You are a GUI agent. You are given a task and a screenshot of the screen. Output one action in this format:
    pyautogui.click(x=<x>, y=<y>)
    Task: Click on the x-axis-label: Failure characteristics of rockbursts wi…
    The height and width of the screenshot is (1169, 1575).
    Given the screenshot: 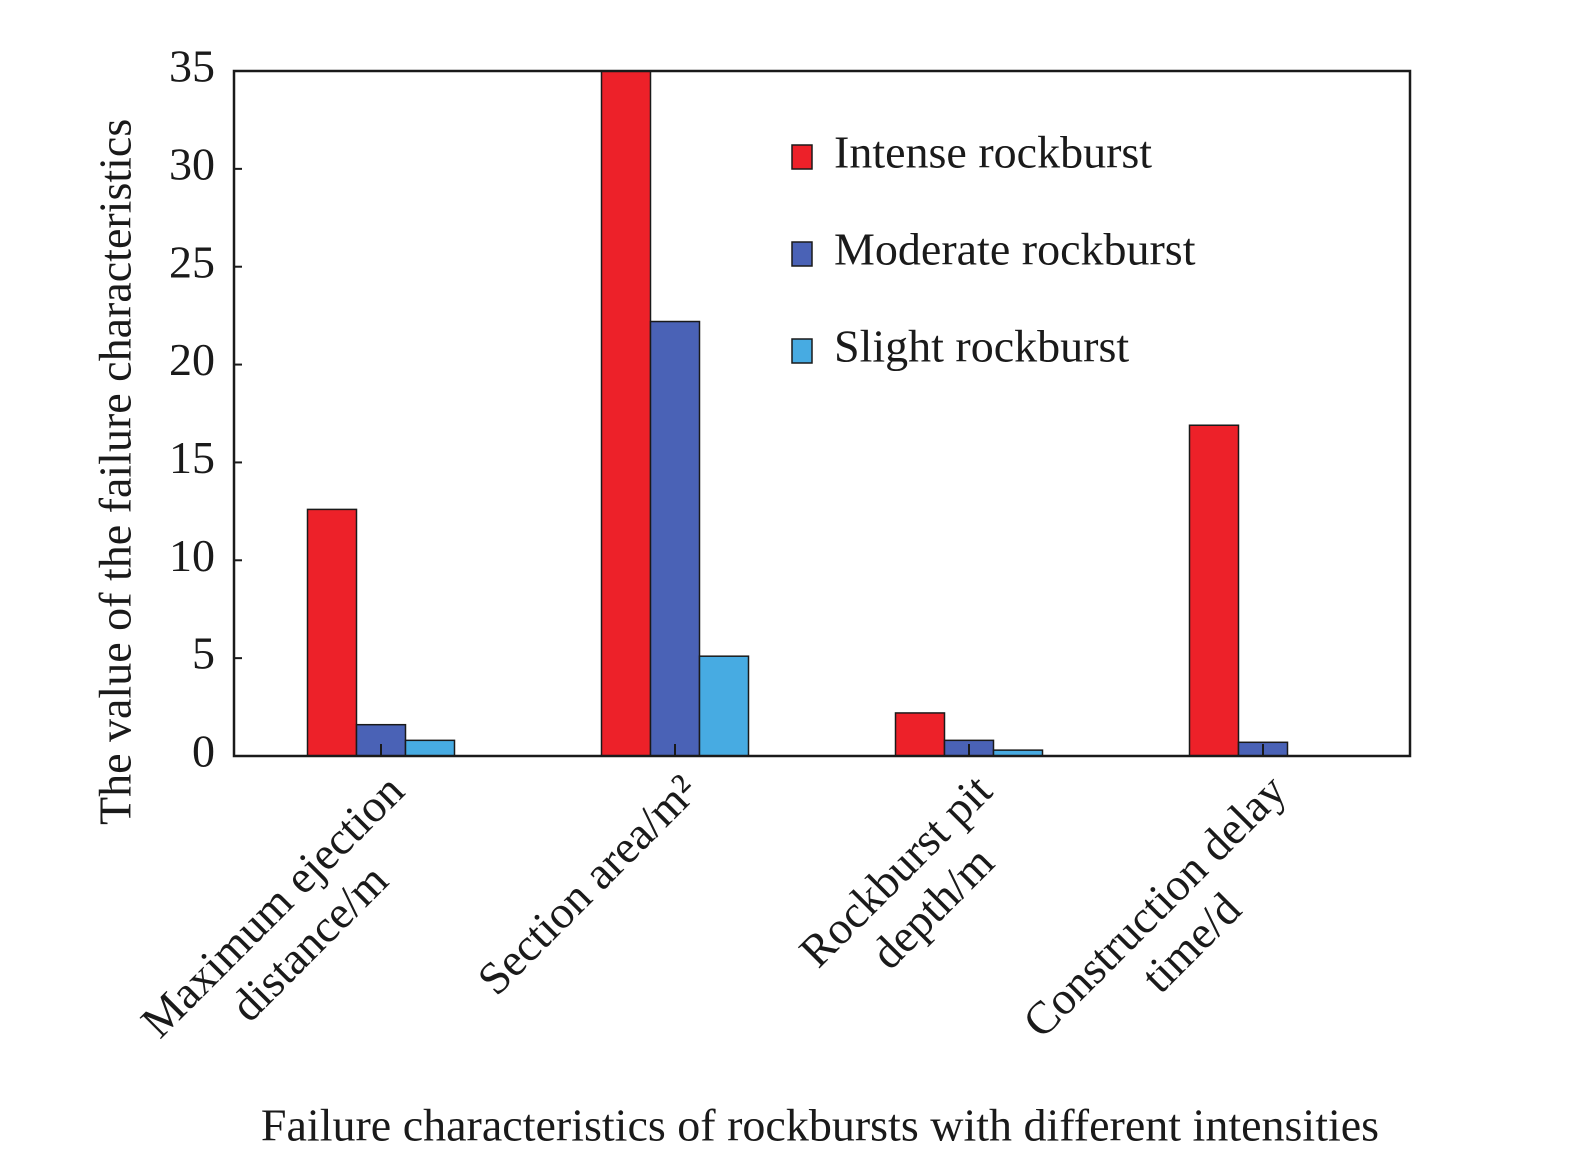 What is the action you would take?
    pyautogui.click(x=820, y=1125)
    